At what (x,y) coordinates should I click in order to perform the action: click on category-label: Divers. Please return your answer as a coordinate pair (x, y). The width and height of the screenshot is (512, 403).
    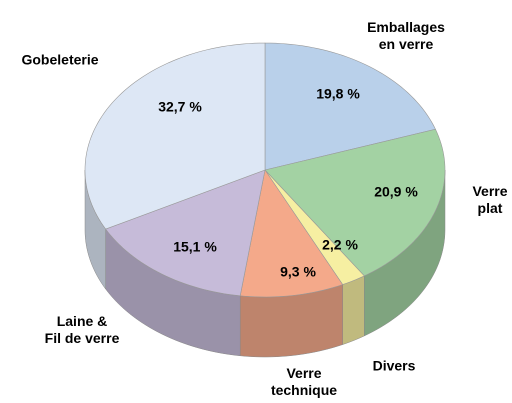
    Looking at the image, I should click on (394, 365).